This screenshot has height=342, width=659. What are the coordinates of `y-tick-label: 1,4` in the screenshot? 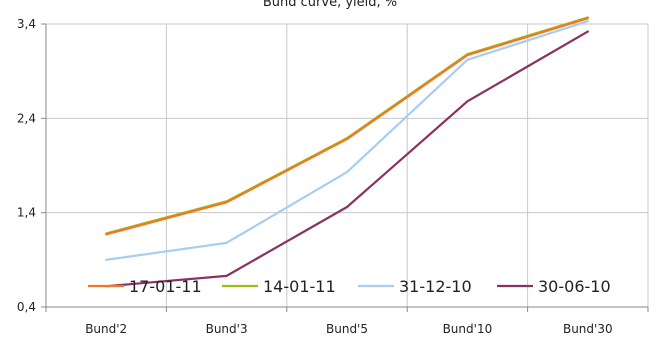 It's located at (26, 213).